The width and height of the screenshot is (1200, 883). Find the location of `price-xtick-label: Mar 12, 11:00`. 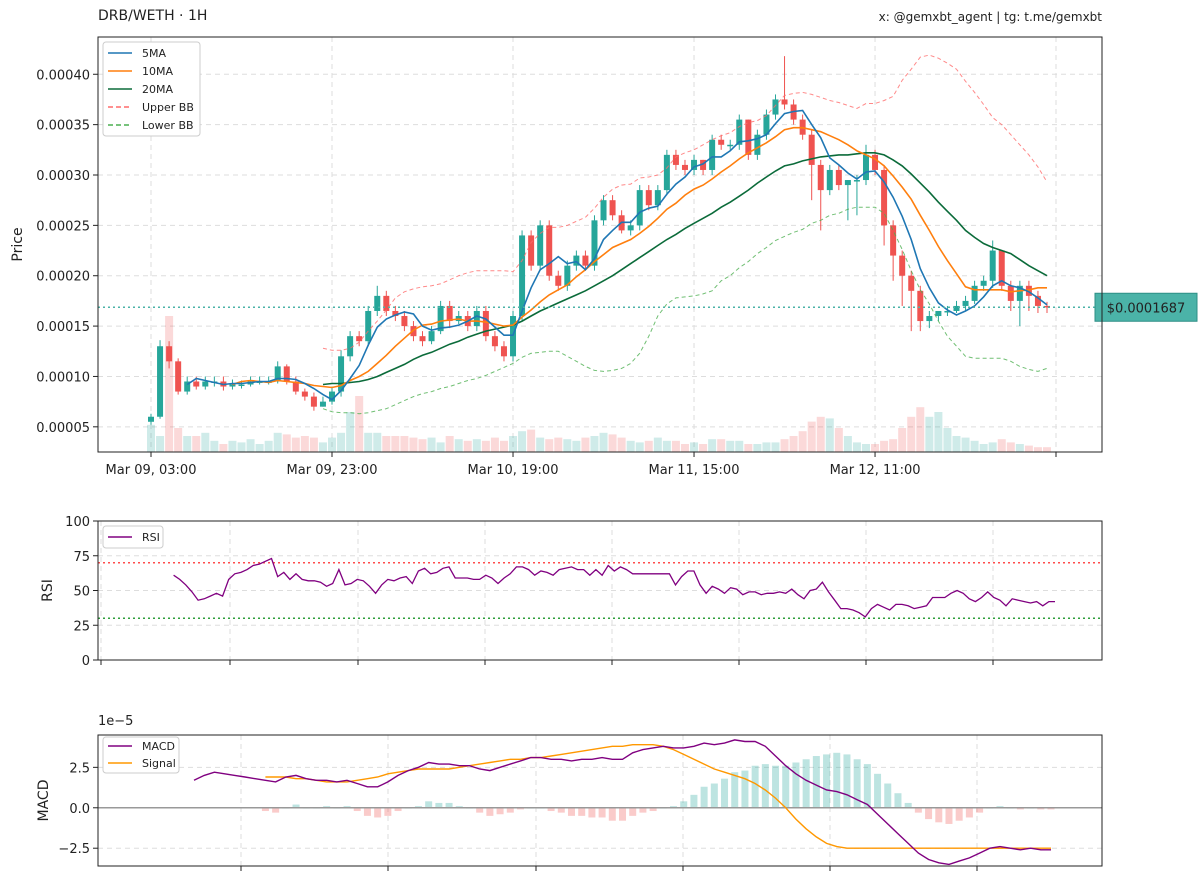

price-xtick-label: Mar 12, 11:00 is located at coordinates (875, 470).